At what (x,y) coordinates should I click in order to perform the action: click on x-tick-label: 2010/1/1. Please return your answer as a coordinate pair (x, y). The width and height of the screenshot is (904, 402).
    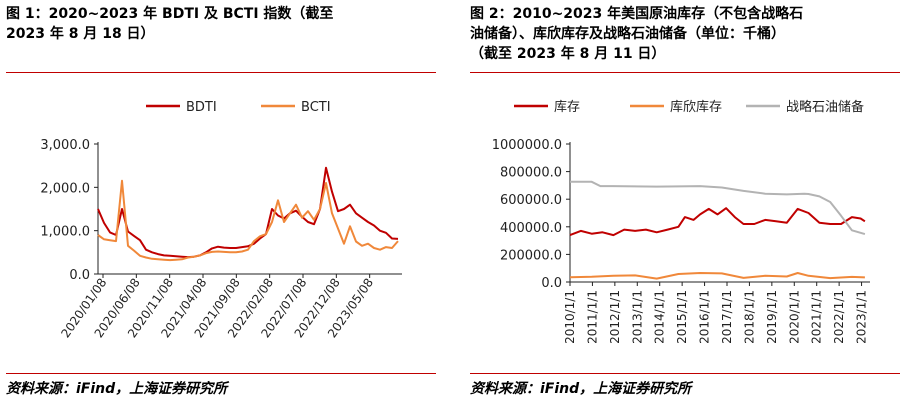
    Looking at the image, I should click on (570, 317).